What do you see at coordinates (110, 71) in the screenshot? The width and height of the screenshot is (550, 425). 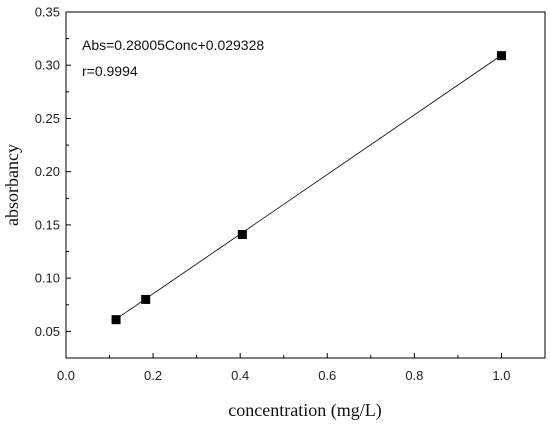 I see `correlation-annotation: r=0.9994` at bounding box center [110, 71].